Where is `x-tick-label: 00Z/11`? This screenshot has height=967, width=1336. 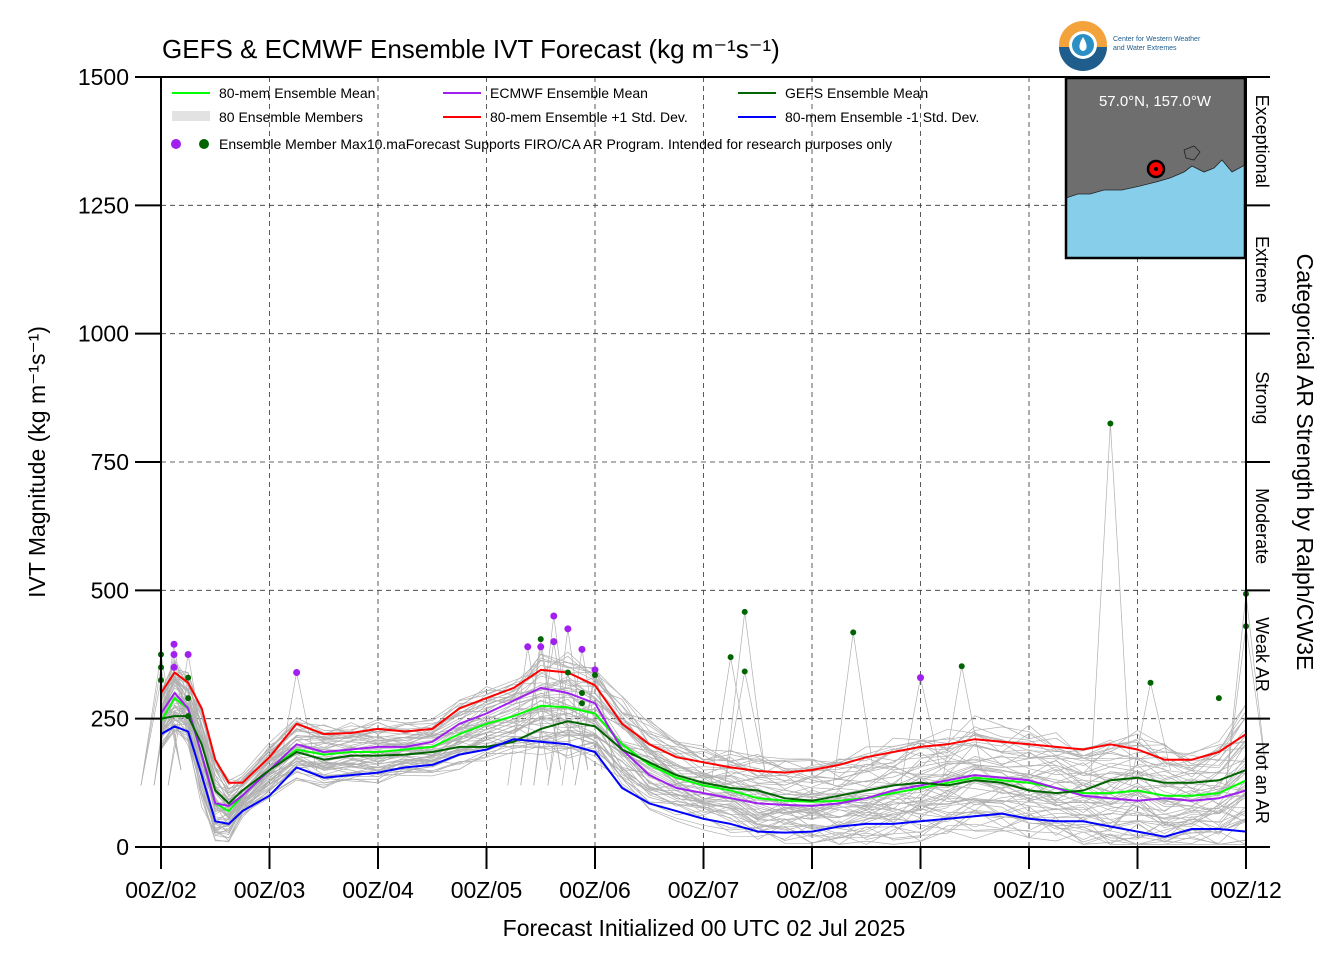
x-tick-label: 00Z/11 is located at coordinates (1138, 890).